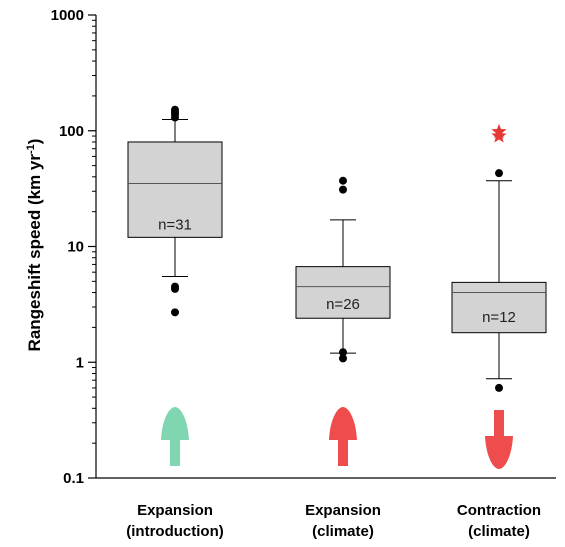 The height and width of the screenshot is (547, 565). Describe the element at coordinates (67, 15) in the screenshot. I see `y-tick-label: 1000` at that location.